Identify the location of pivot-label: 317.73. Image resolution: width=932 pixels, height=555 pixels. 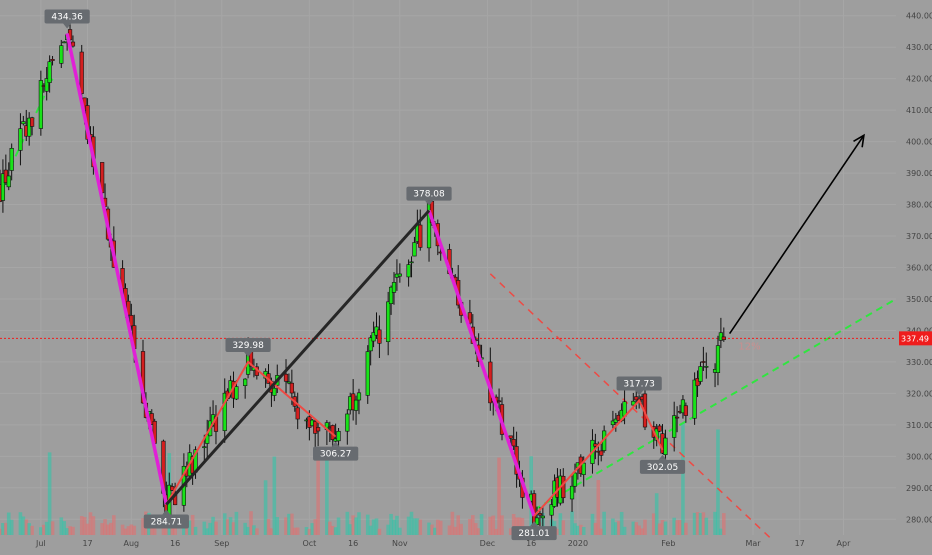
(639, 386).